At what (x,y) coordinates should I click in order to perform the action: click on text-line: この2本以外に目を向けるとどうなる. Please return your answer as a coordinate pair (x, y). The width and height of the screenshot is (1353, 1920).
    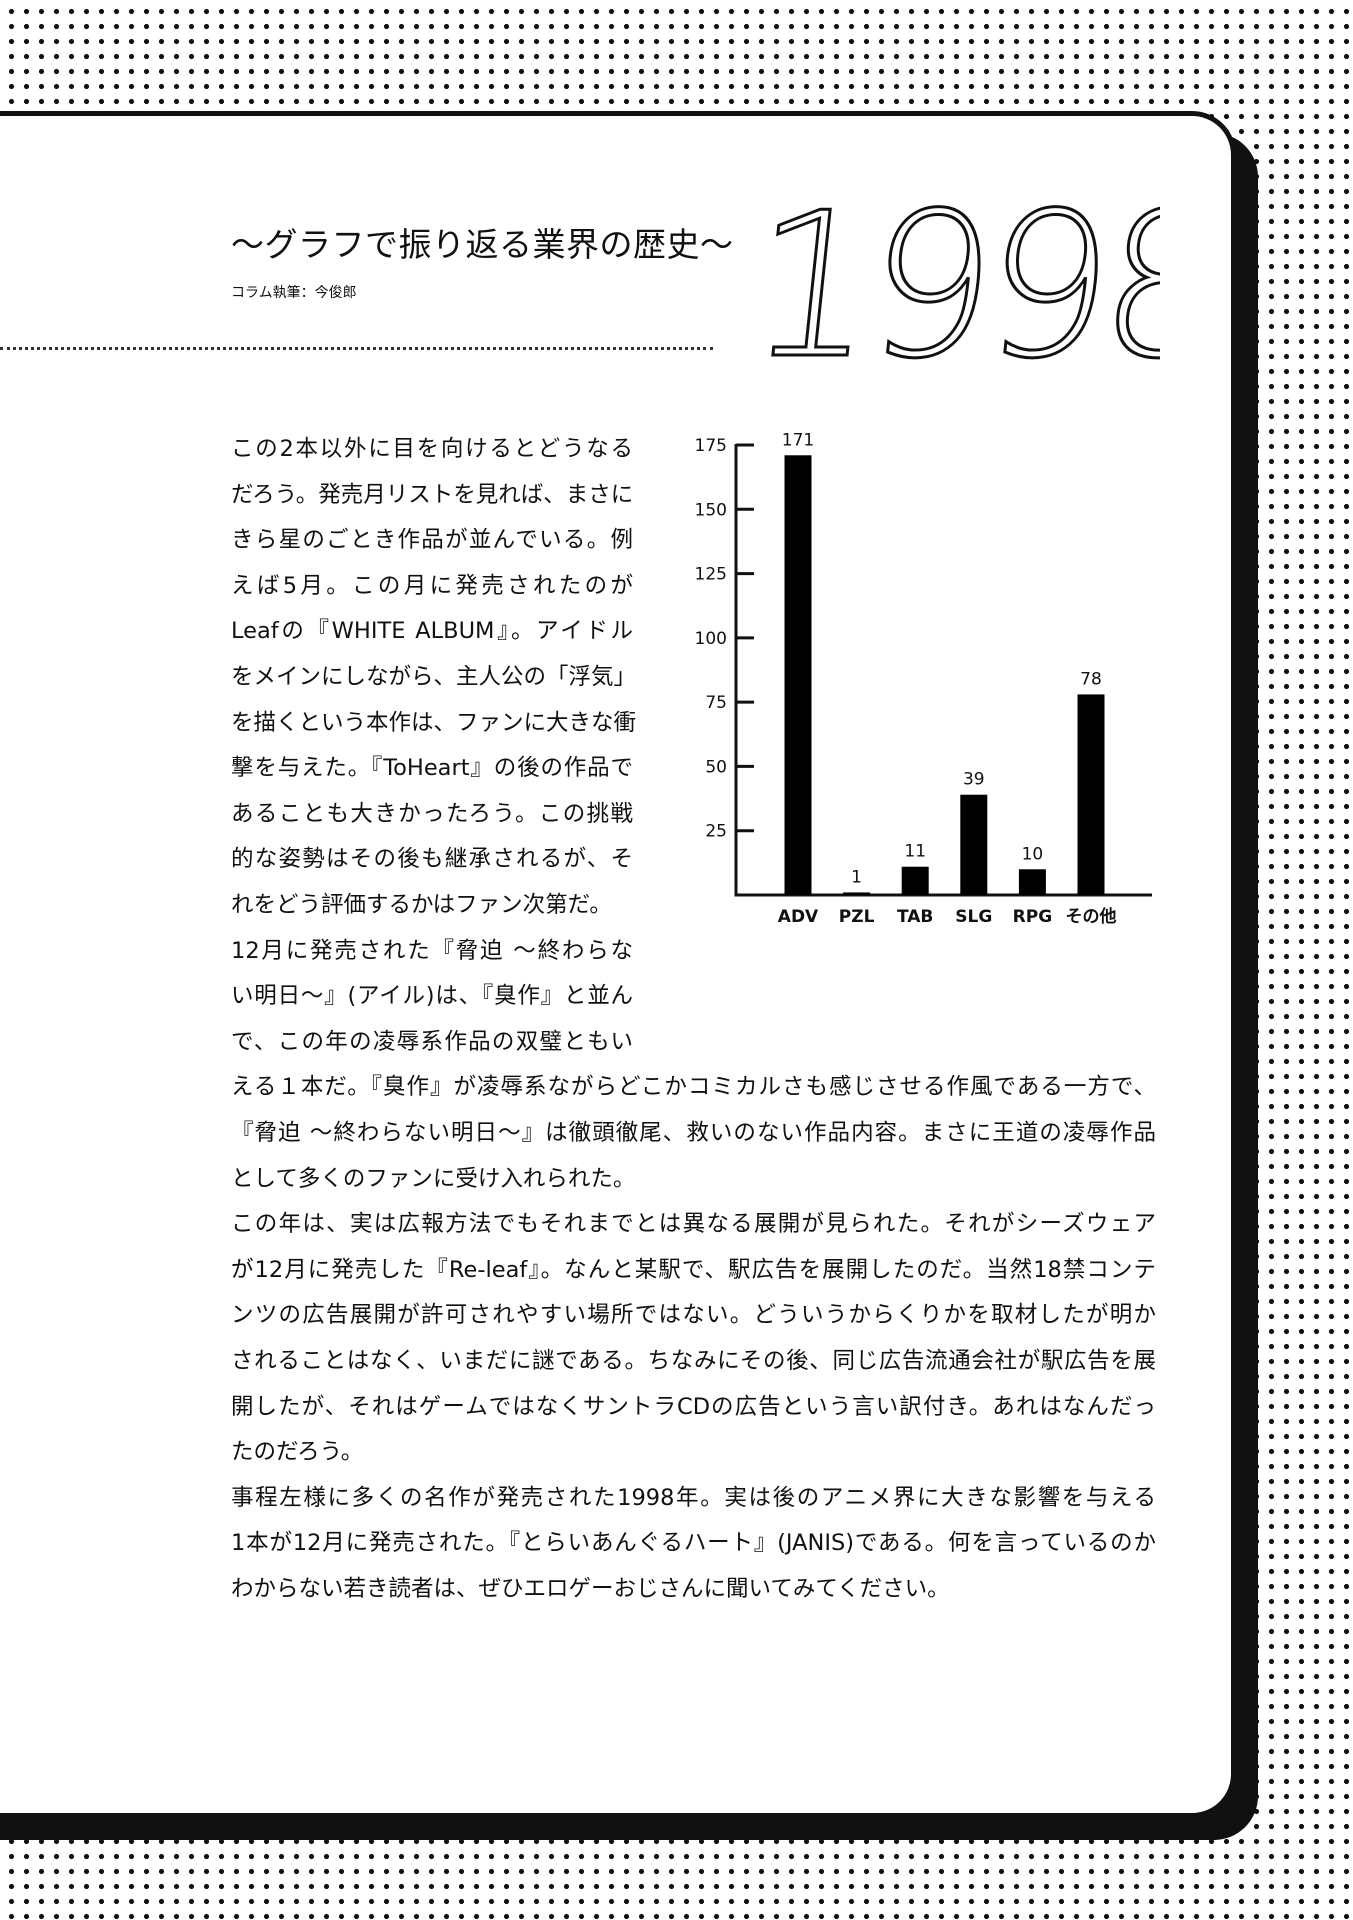
    Looking at the image, I should click on (432, 449).